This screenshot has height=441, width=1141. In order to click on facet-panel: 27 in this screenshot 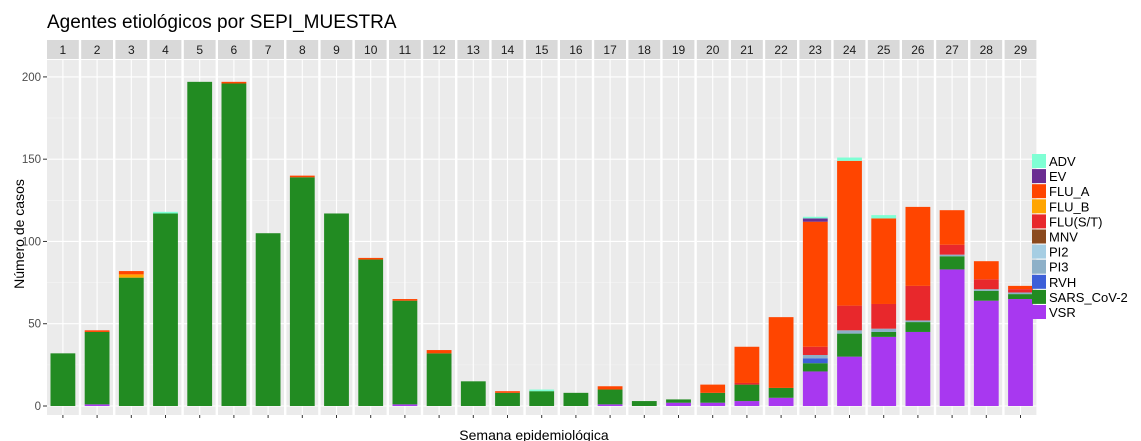, I will do `click(952, 229)`.